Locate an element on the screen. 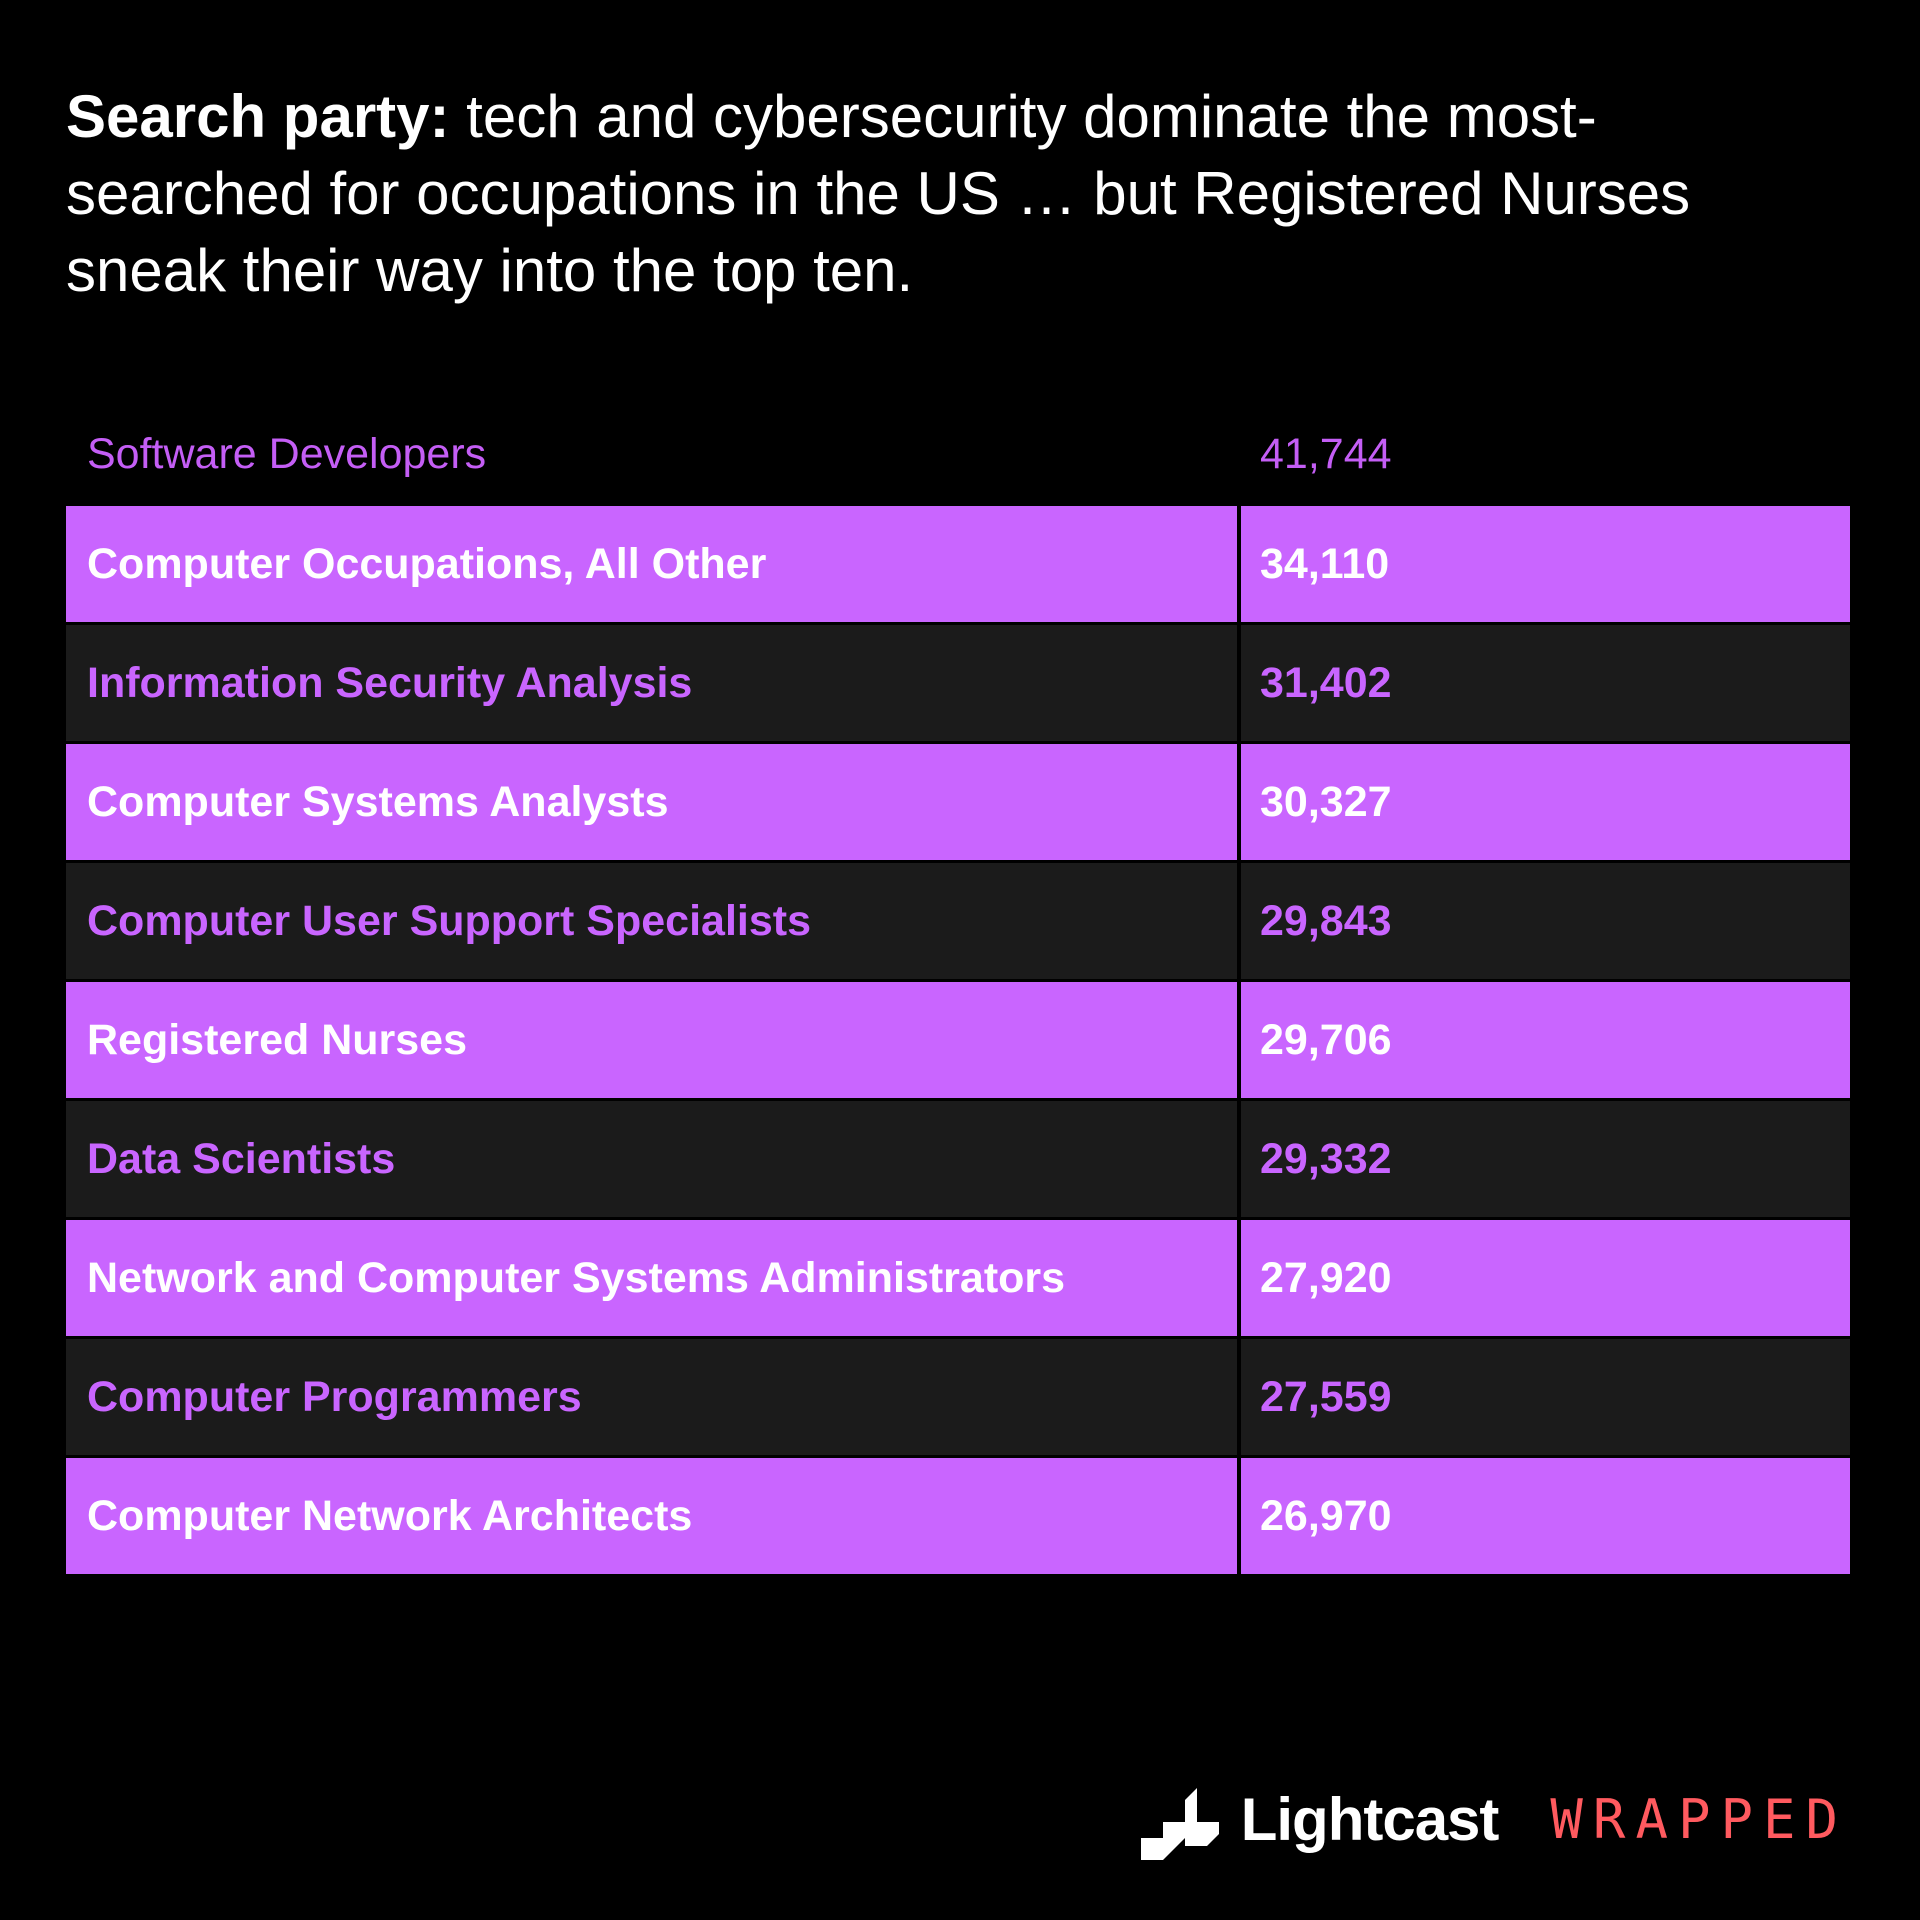 This screenshot has height=1920, width=1920. table-row: Computer Systems Analysts 30,327 is located at coordinates (958, 802).